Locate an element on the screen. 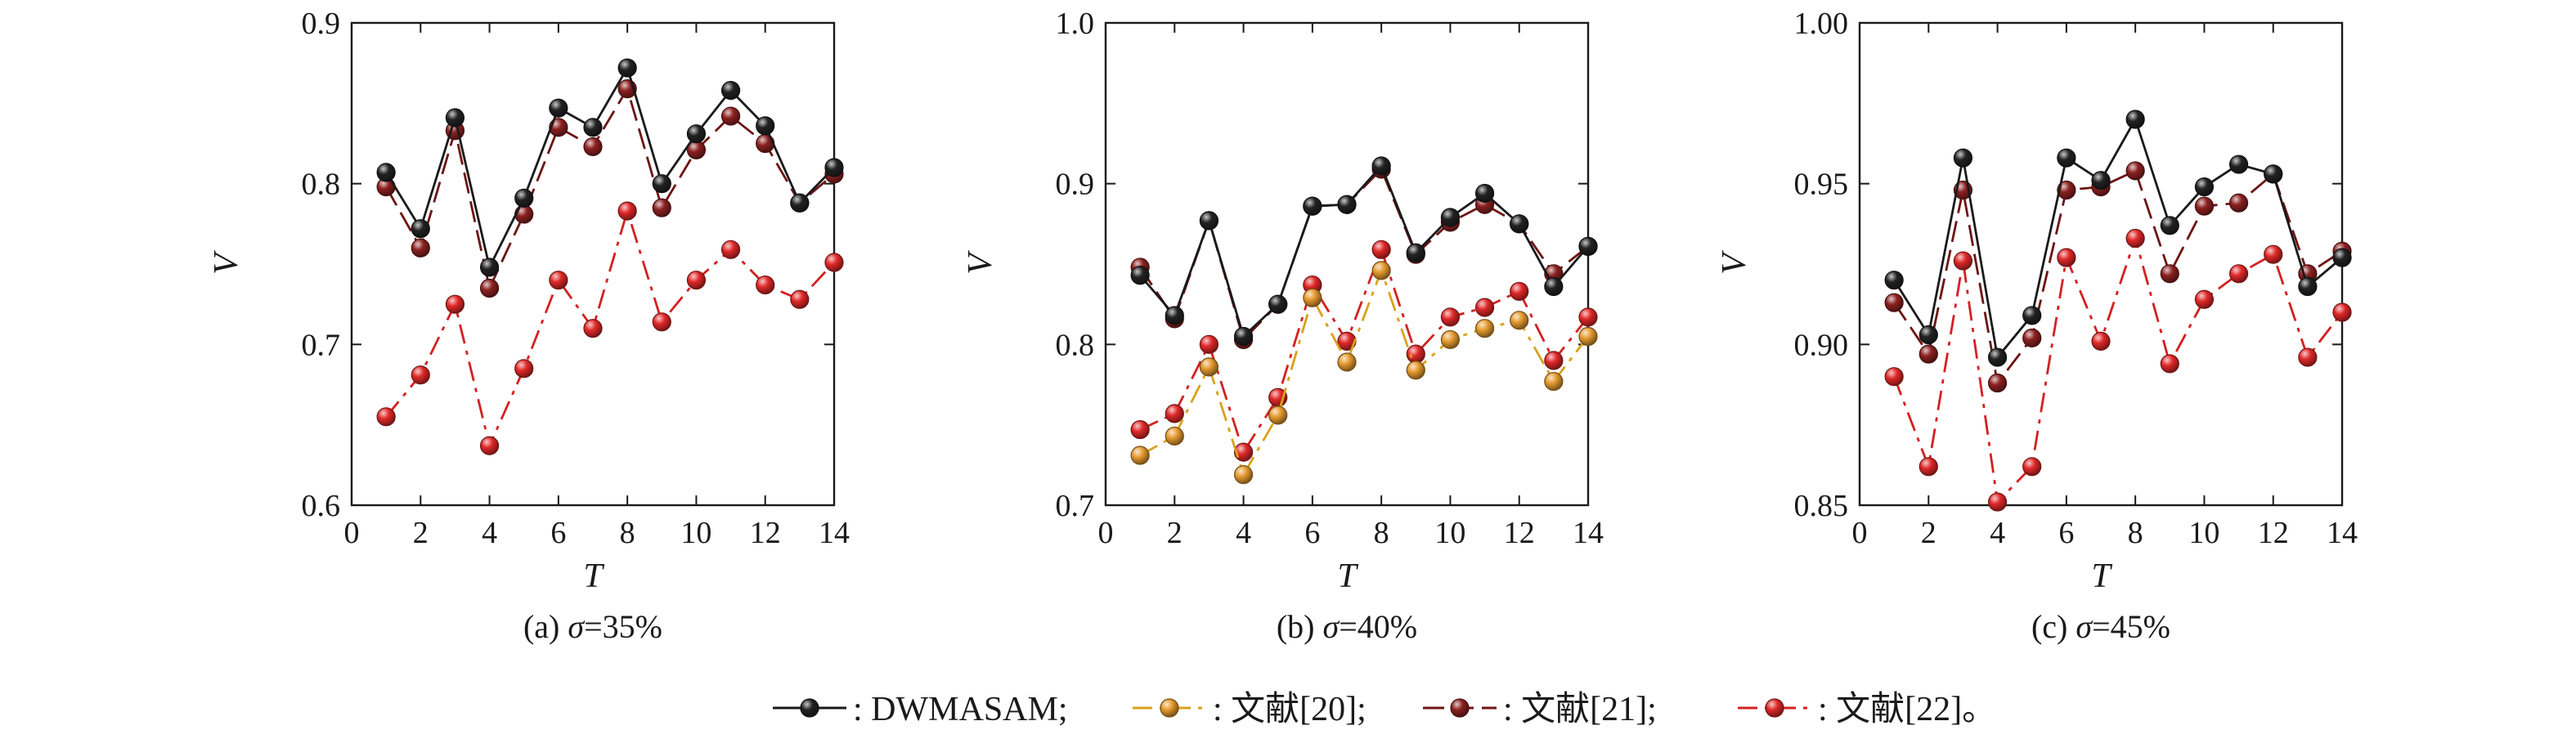 This screenshot has height=739, width=2576. legend-label: : 文献[21]; is located at coordinates (1580, 709).